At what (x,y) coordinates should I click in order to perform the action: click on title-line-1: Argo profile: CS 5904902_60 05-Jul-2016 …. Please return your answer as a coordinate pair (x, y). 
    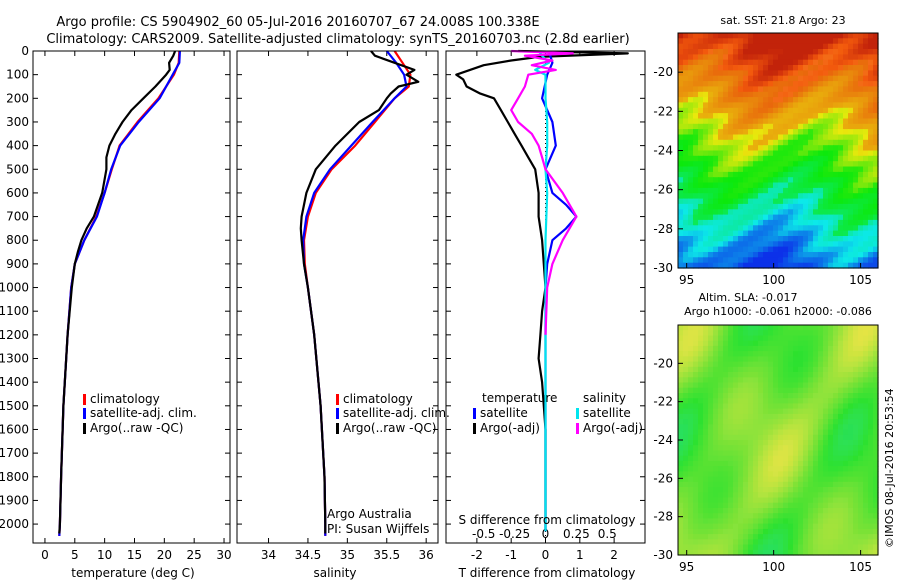
    Looking at the image, I should click on (297, 22).